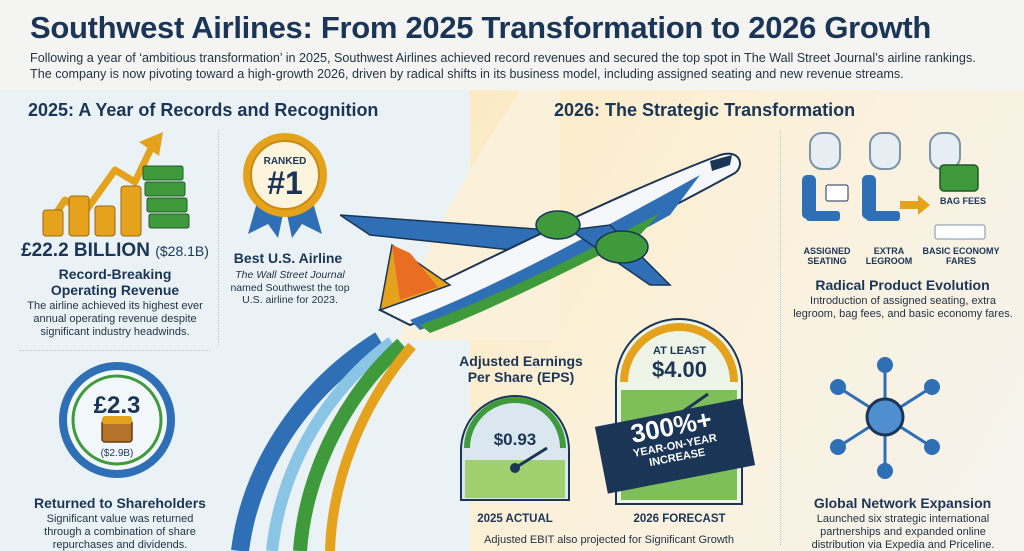  Describe the element at coordinates (679, 351) in the screenshot. I see `eps-forecast-prefix: AT LEAST` at that location.